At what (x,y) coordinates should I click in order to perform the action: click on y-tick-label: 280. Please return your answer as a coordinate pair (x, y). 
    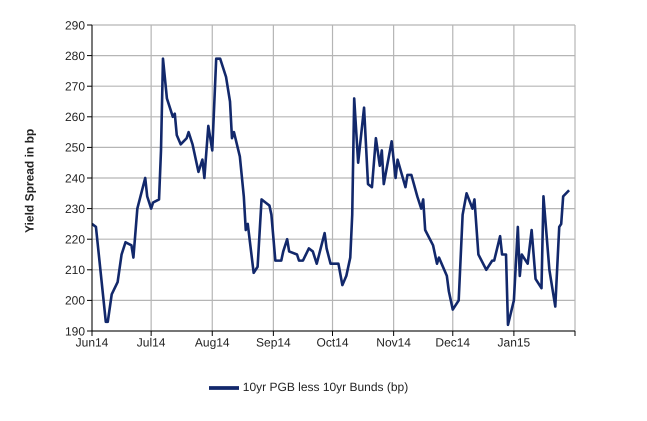
    Looking at the image, I should click on (75, 55).